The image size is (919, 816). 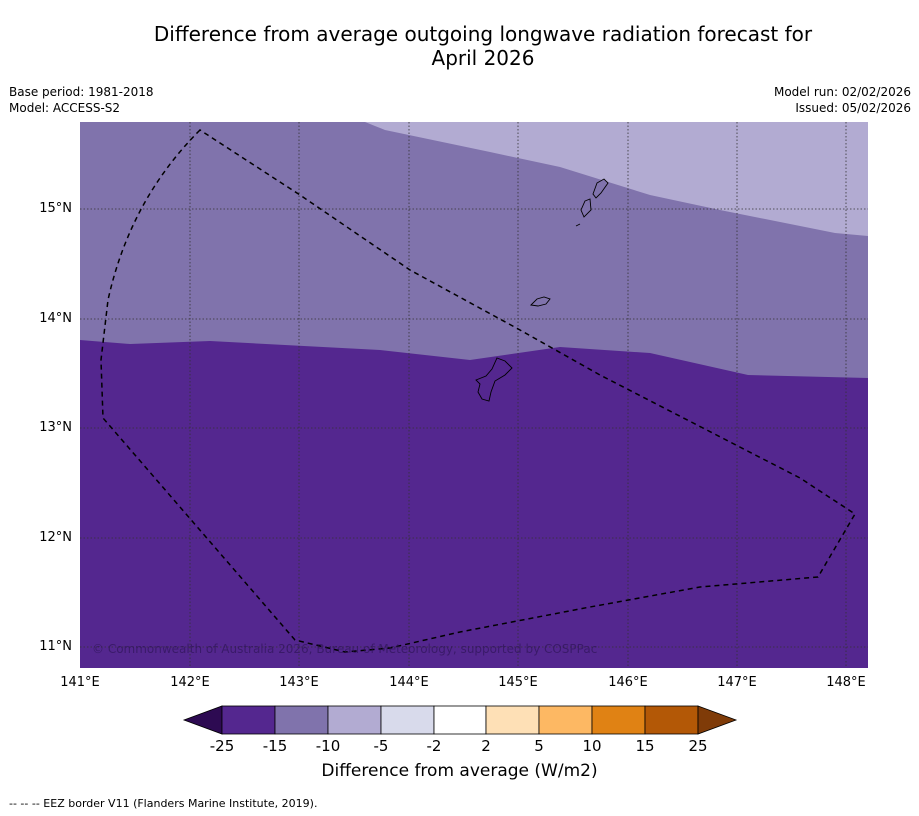 I want to click on meta-left: Base period: 1981-2018 Model: ACCESS-S2, so click(x=81, y=100).